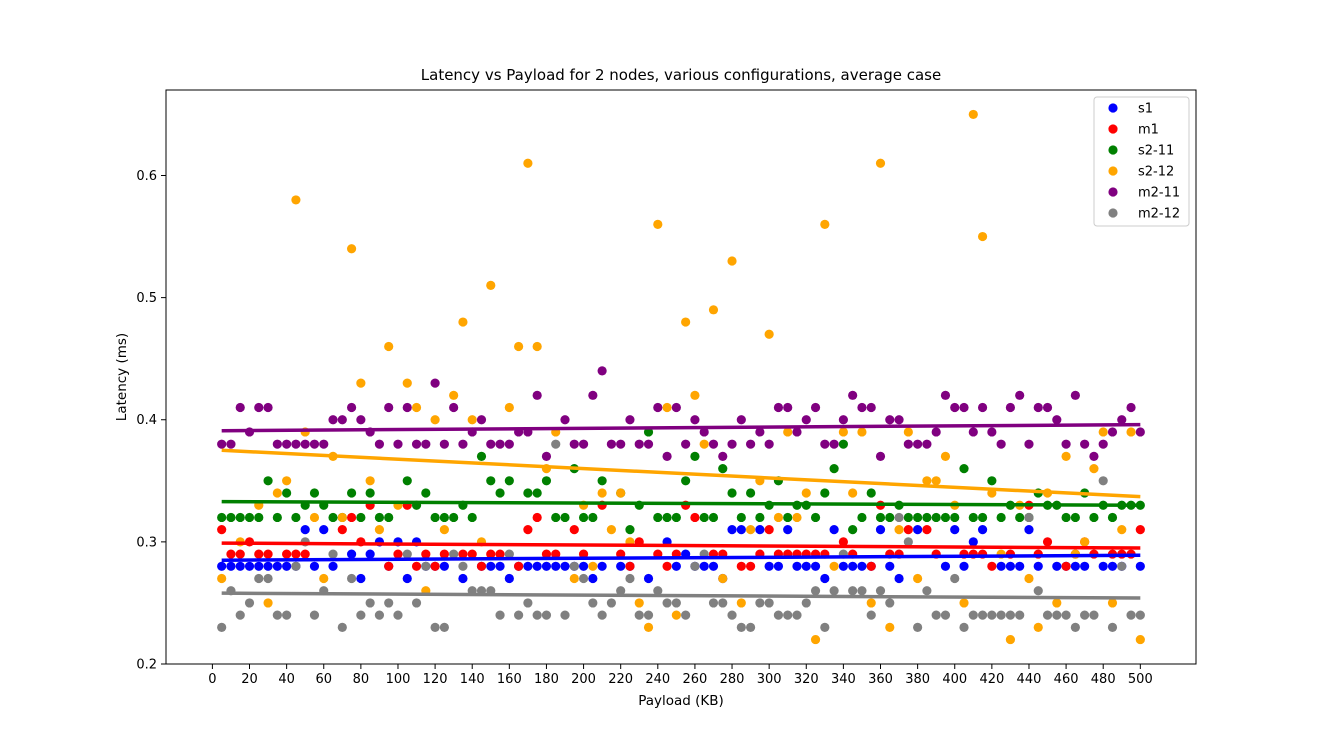  Describe the element at coordinates (546, 679) in the screenshot. I see `x-tick-label: 180` at that location.